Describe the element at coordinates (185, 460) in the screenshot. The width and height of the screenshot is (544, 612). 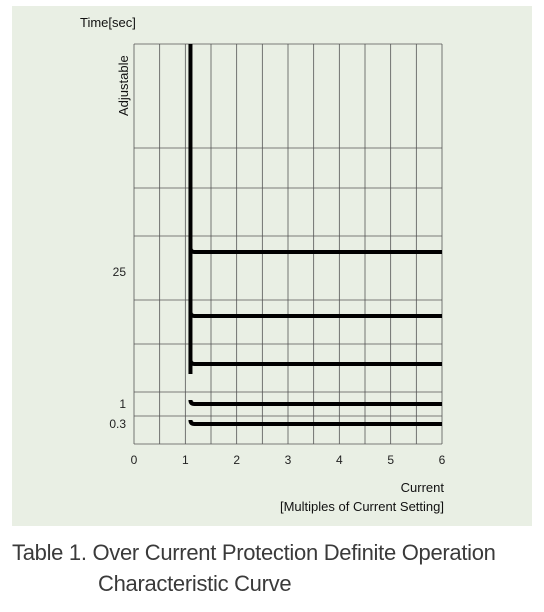
I see `x-tick-label: 1` at that location.